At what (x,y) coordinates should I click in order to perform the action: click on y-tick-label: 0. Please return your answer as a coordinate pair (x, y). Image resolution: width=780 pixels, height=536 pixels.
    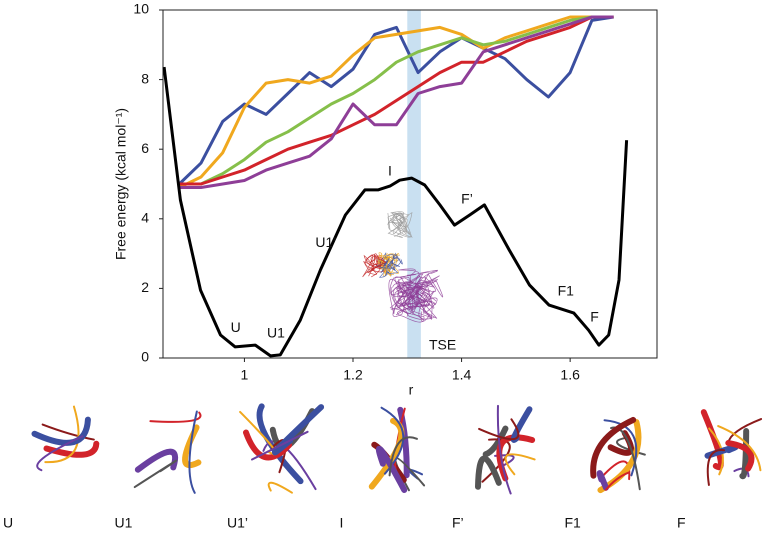
    Looking at the image, I should click on (145, 357).